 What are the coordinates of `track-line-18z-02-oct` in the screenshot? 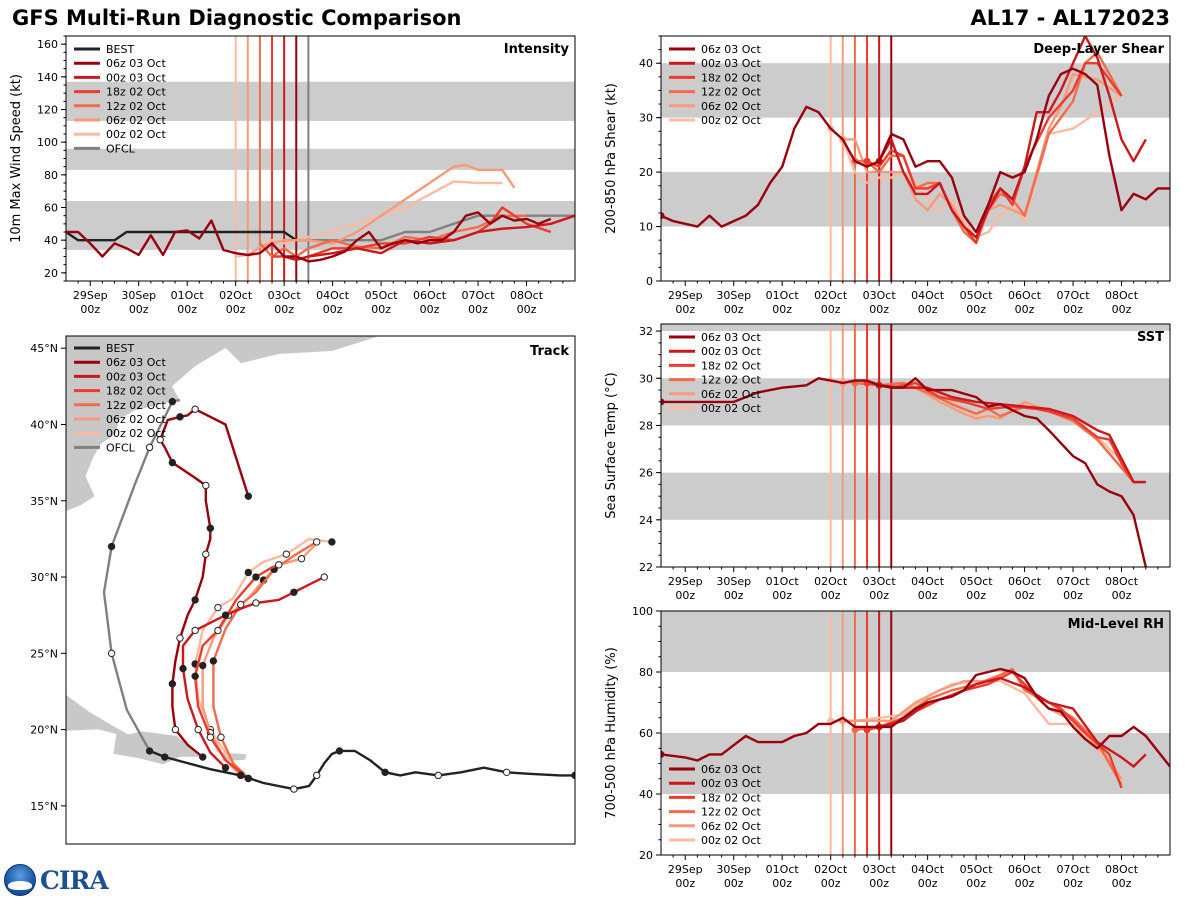 It's located at (236, 671).